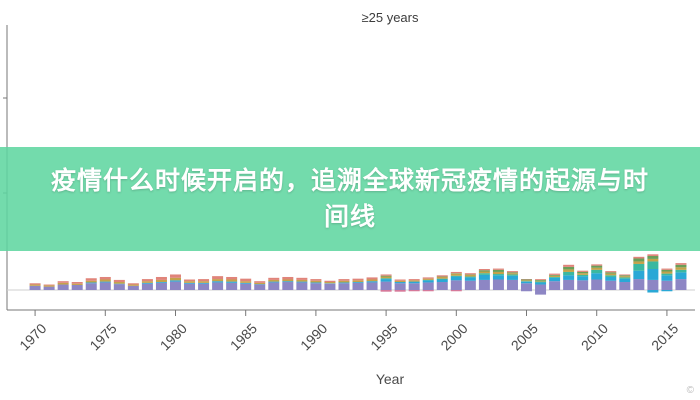 The height and width of the screenshot is (400, 700). I want to click on x-tick-label-1990: 1990, so click(313, 336).